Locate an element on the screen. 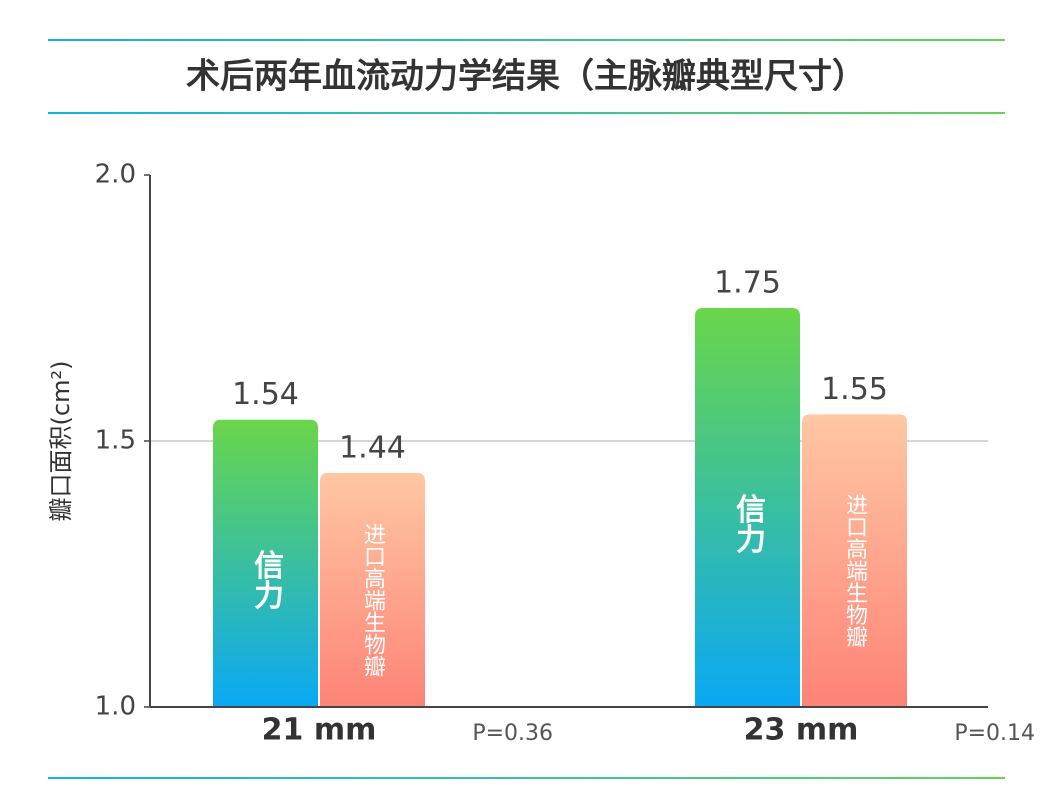 The height and width of the screenshot is (804, 1060). y-tick-label: 2.0 is located at coordinates (115, 175).